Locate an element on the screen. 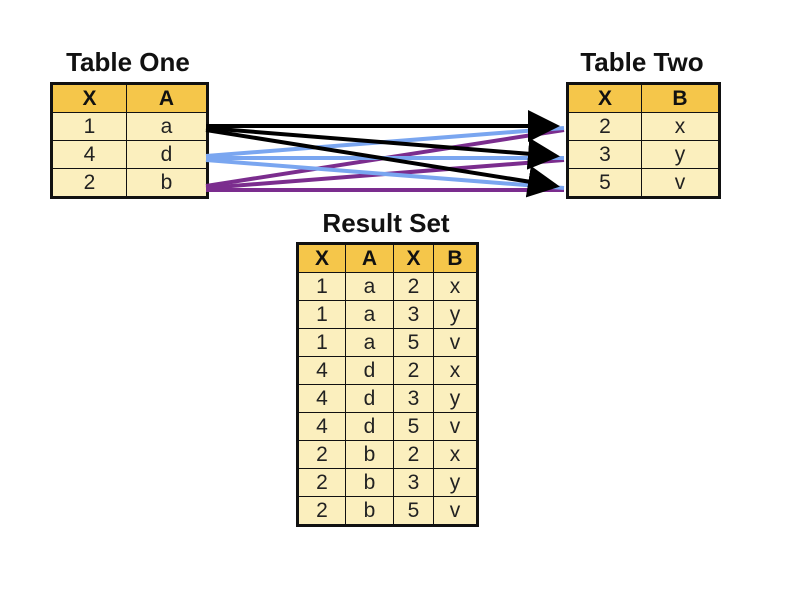 The width and height of the screenshot is (786, 610). result-row: 4 d 2 x is located at coordinates (387, 370).